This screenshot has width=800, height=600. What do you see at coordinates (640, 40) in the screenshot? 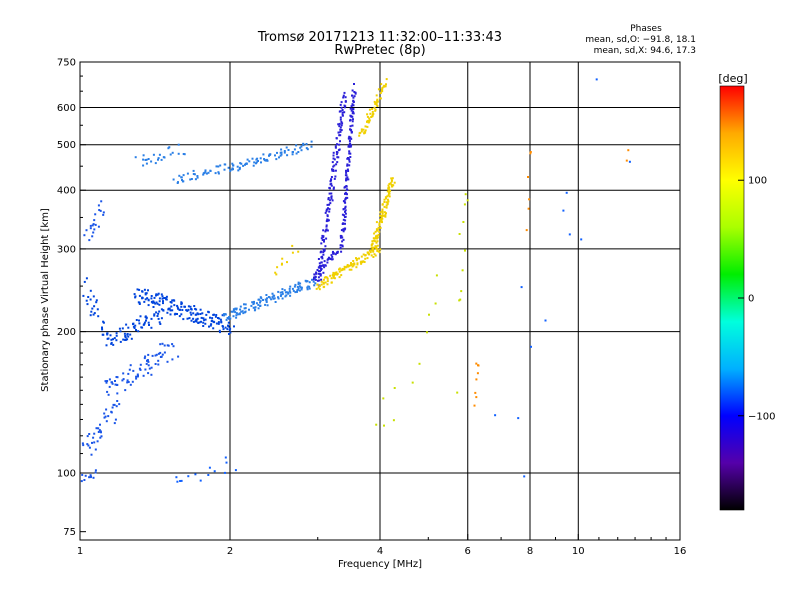
I see `phases-o-mode: mean, sd,O: −91.8, 18.1` at bounding box center [640, 40].